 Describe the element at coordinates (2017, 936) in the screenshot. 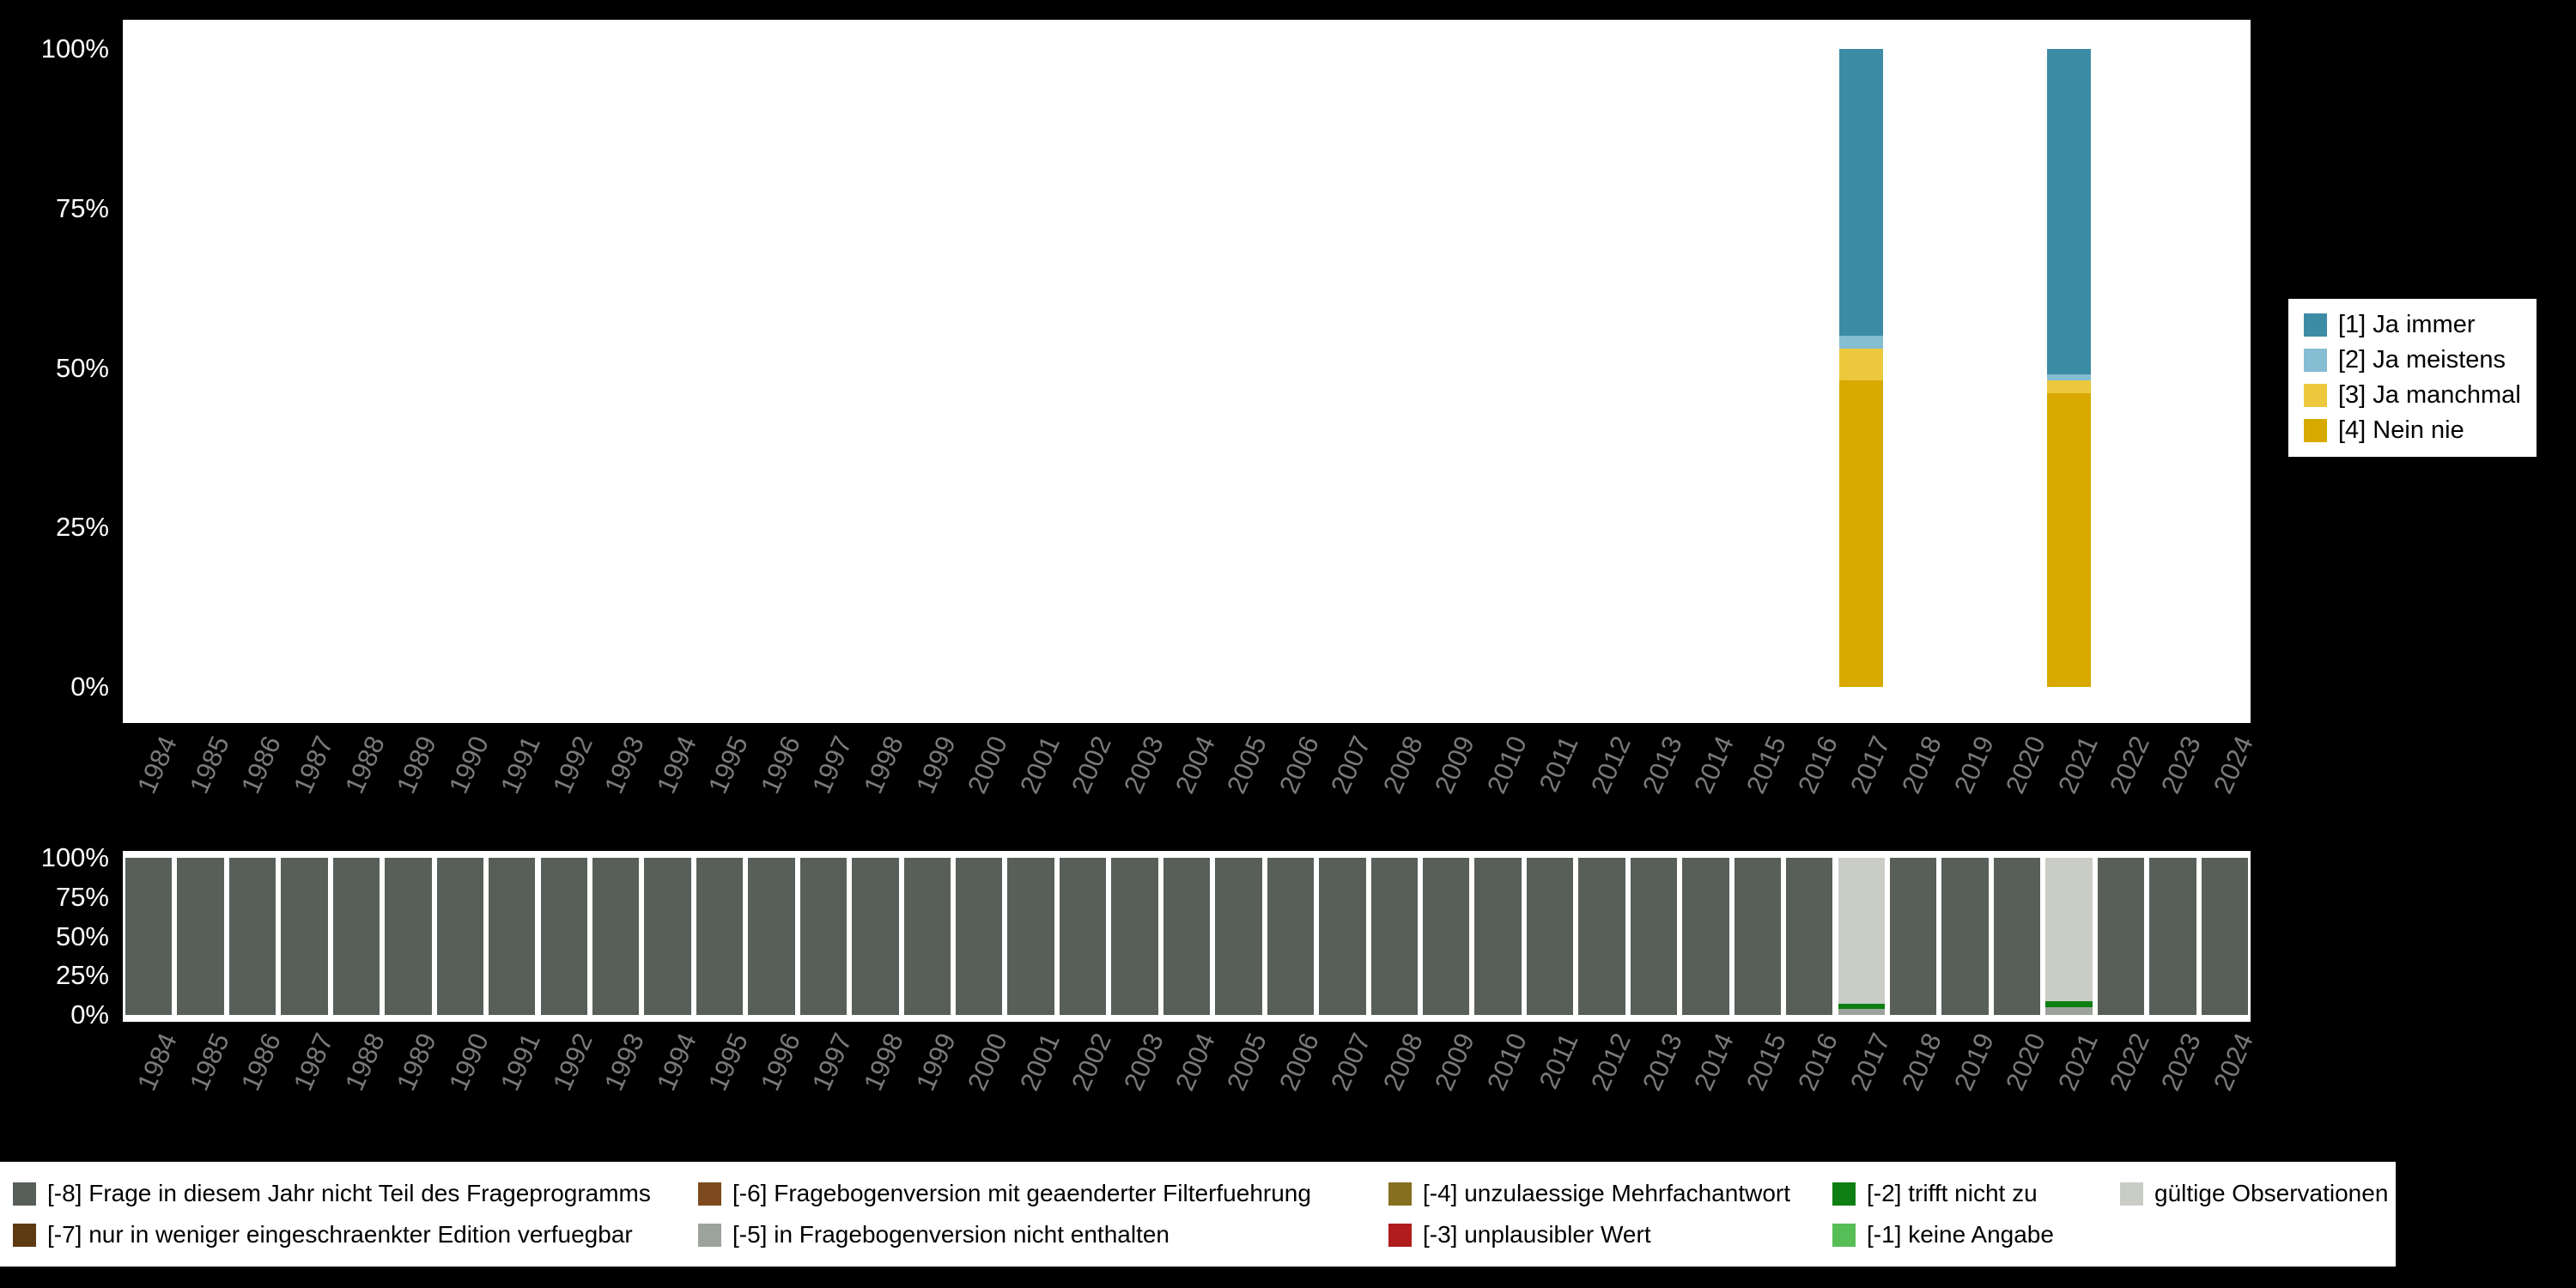

I see `bar-segment-2020` at that location.